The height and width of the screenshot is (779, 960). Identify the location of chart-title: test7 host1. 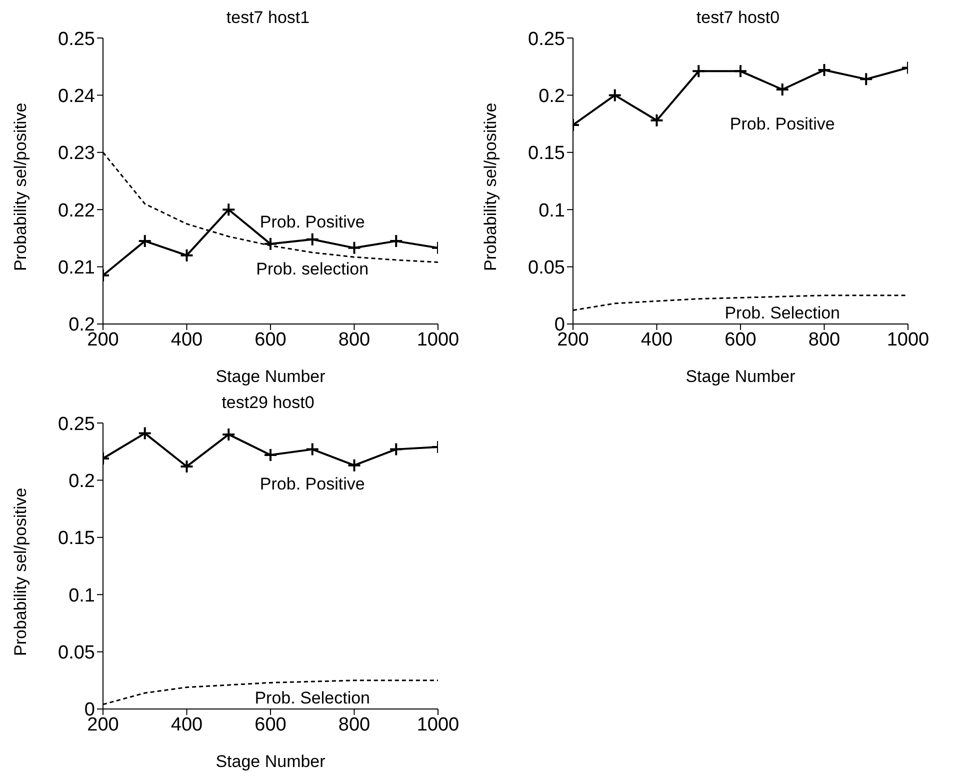
(268, 18).